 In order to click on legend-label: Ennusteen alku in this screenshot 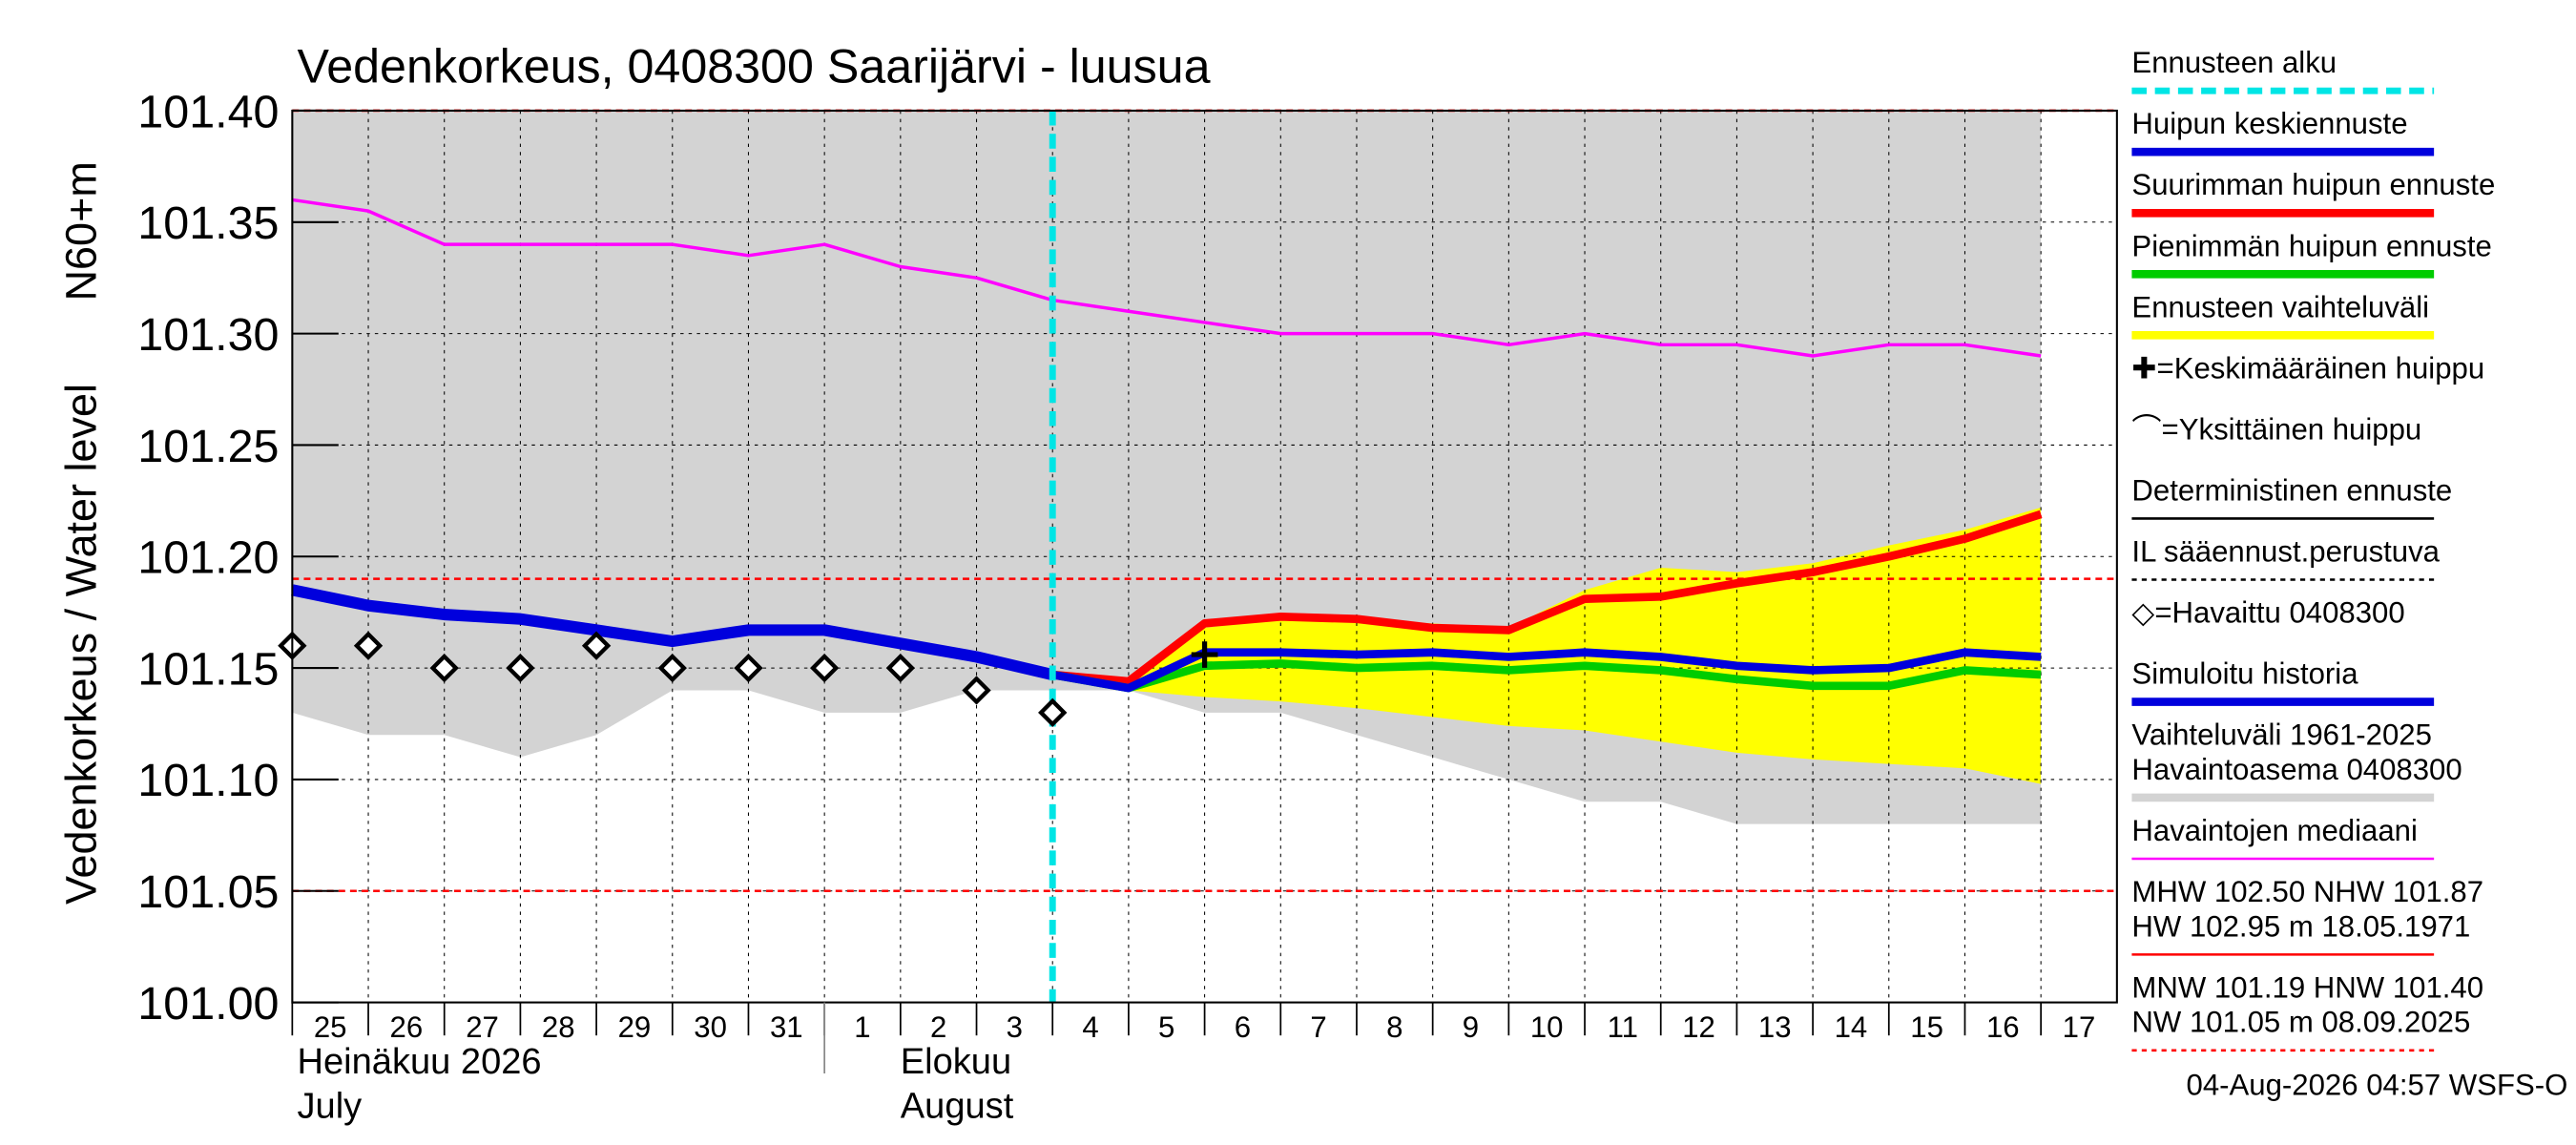, I will do `click(2234, 62)`.